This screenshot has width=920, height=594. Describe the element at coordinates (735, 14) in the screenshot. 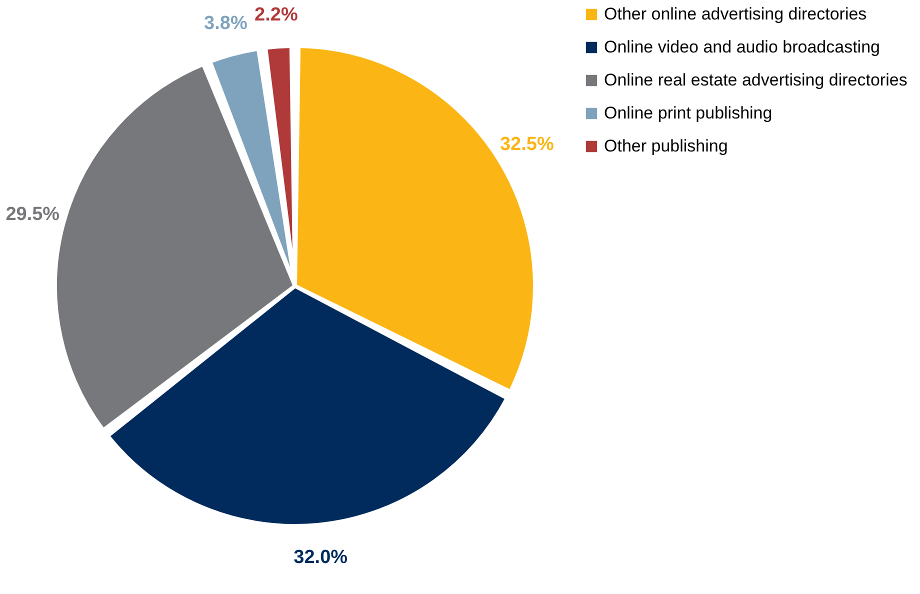

I see `legend-label: Other online advertising directories` at that location.